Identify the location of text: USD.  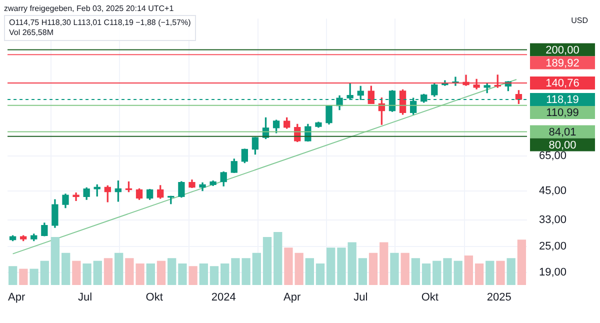
(579, 20).